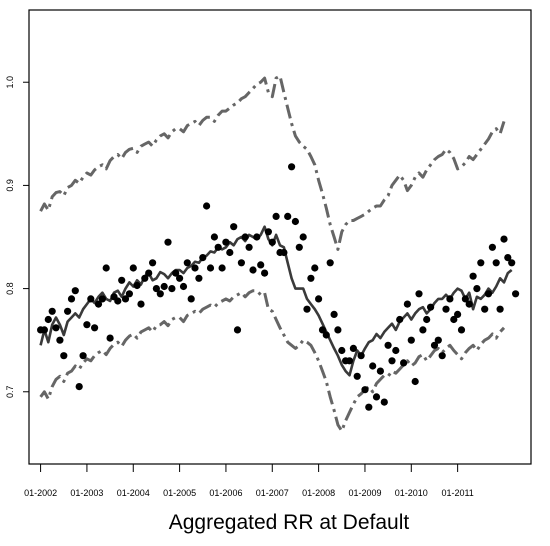 Image resolution: width=550 pixels, height=546 pixels. Describe the element at coordinates (364, 493) in the screenshot. I see `x-tick-label: 01-2009` at that location.